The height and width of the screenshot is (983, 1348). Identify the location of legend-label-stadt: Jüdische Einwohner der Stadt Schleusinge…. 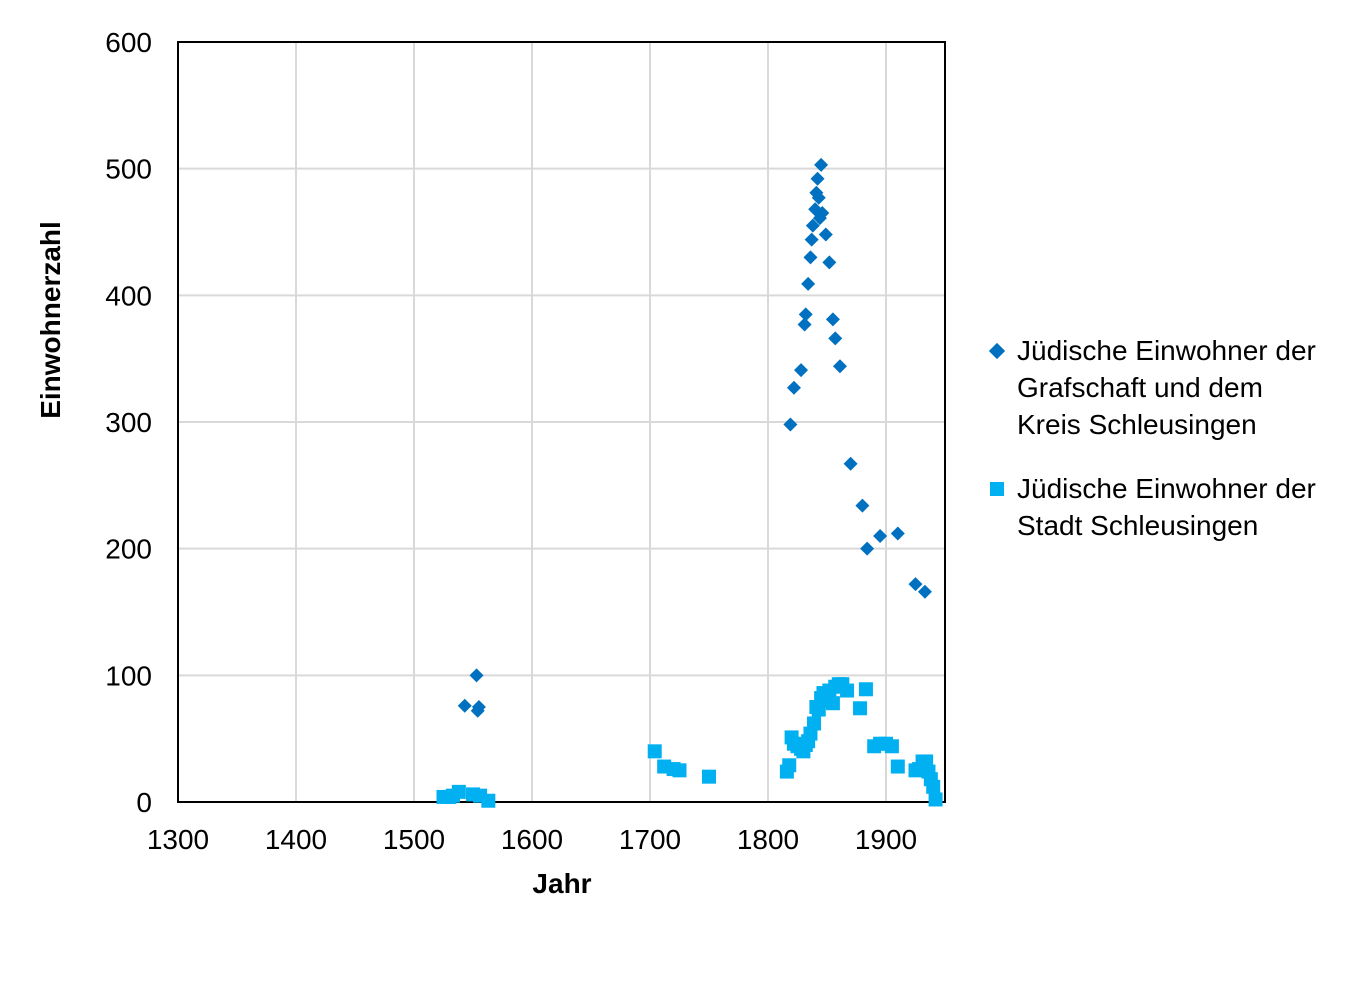
(1166, 507).